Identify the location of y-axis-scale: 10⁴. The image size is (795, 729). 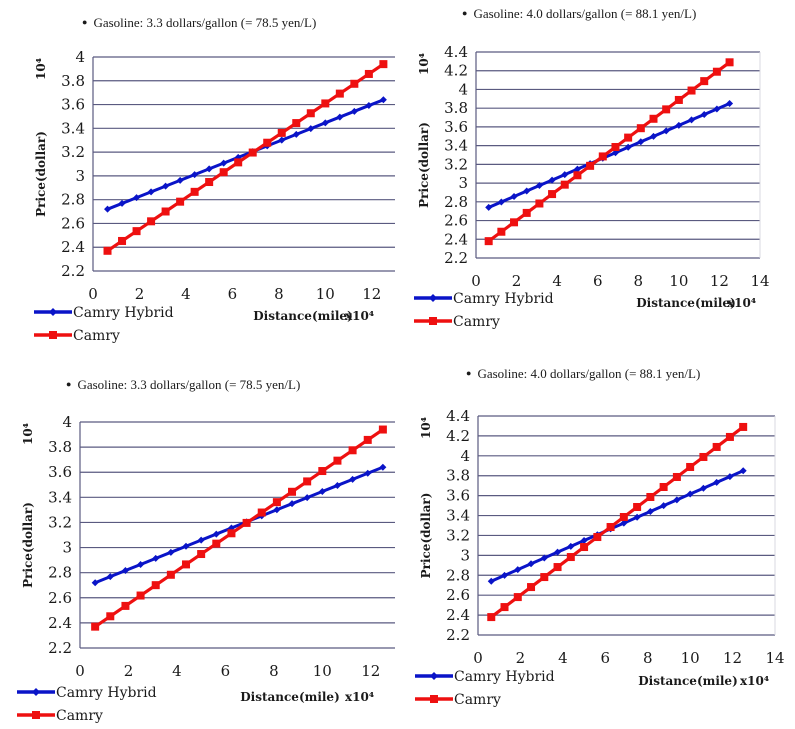
(424, 64).